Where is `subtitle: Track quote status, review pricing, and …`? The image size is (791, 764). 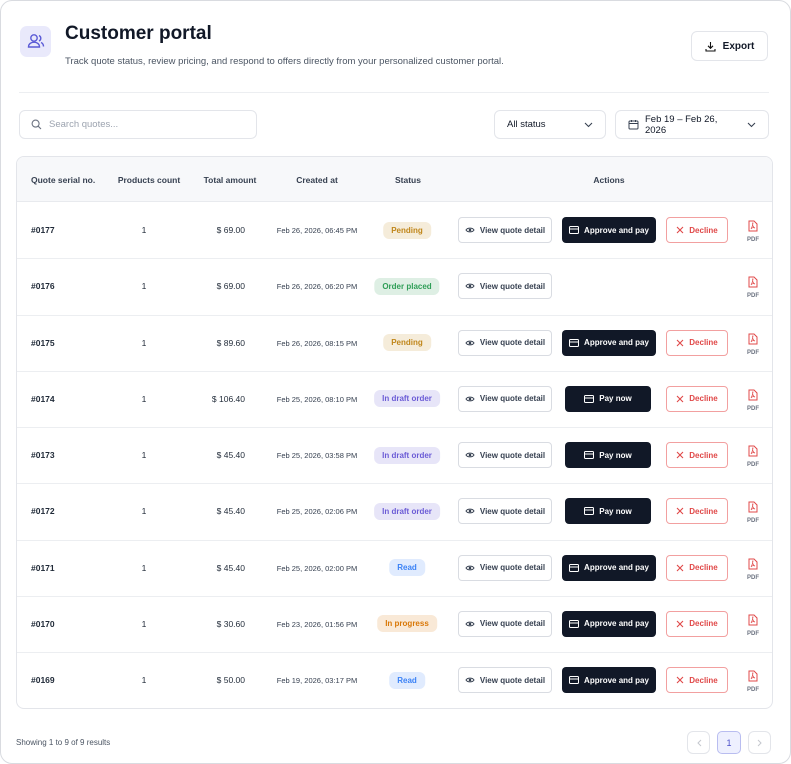 subtitle: Track quote status, review pricing, and … is located at coordinates (284, 61).